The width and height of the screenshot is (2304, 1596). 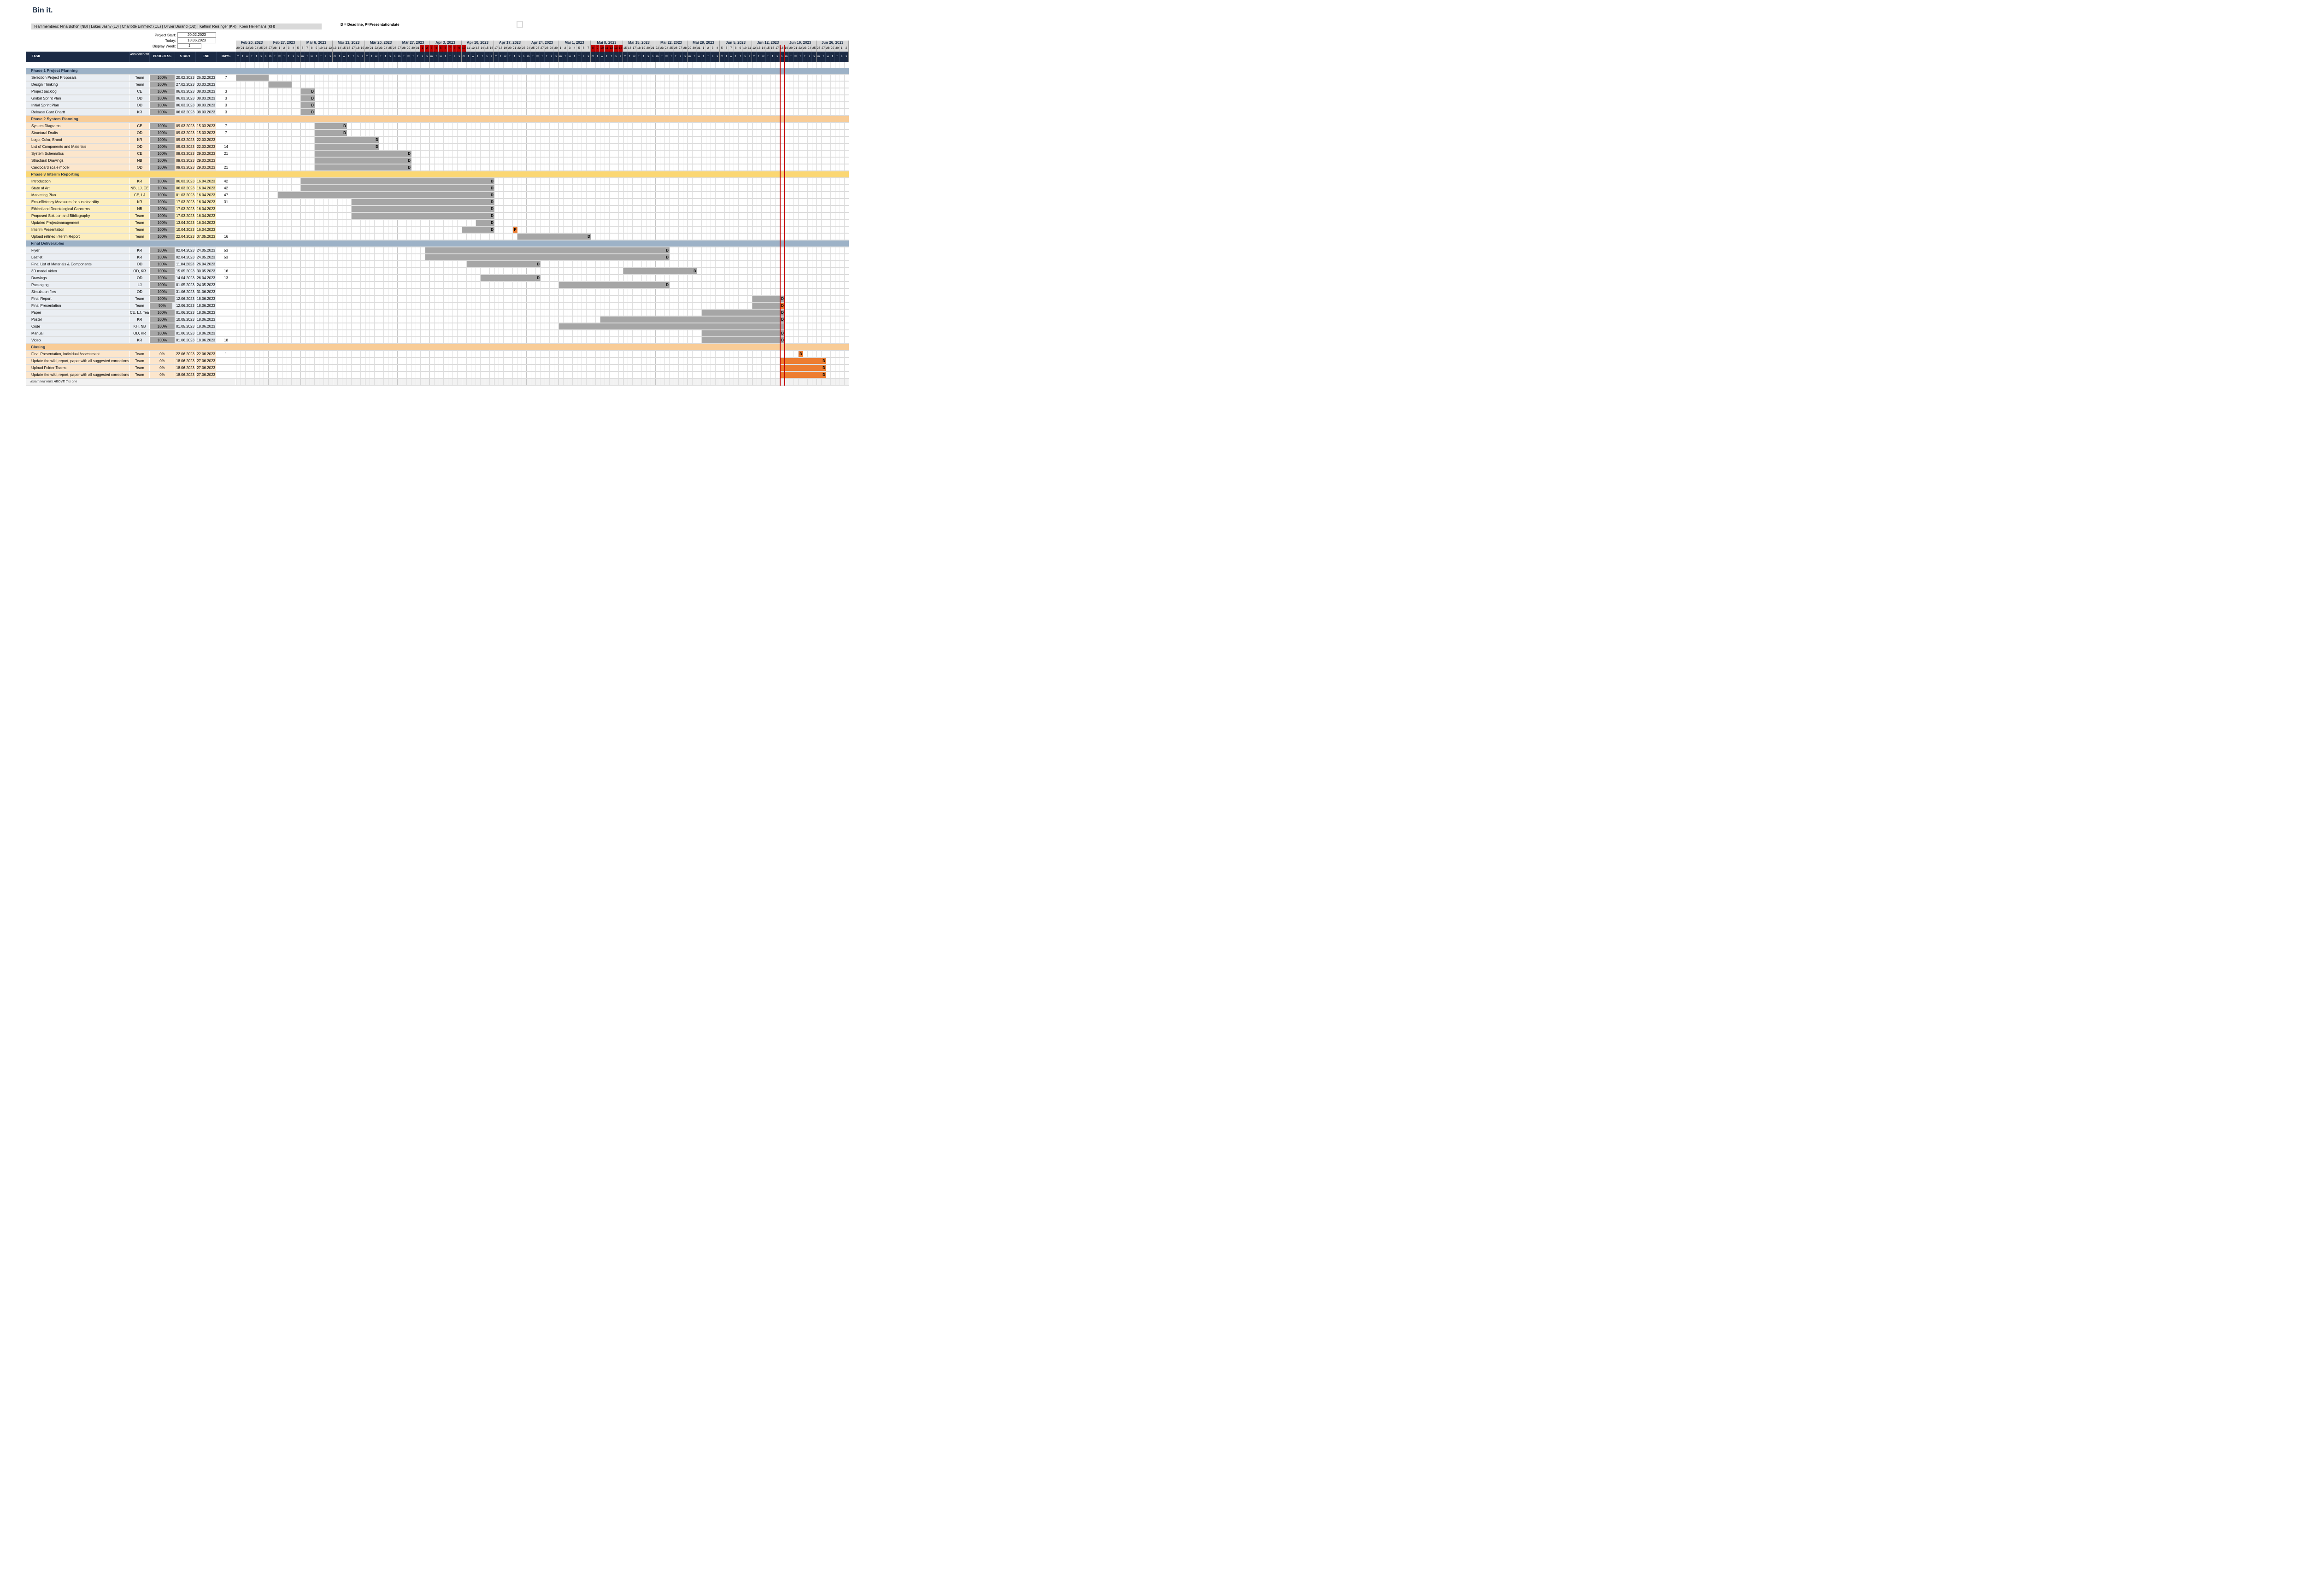 I want to click on display-week-input: 1, so click(x=189, y=46).